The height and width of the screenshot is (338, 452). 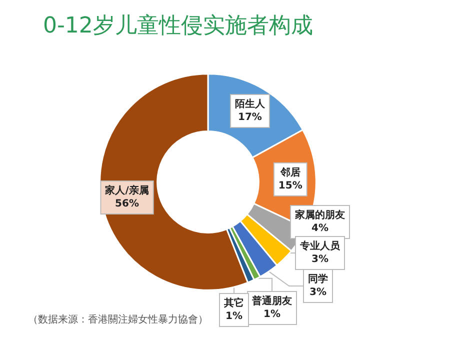 I want to click on slice-label: 其它, so click(x=233, y=303).